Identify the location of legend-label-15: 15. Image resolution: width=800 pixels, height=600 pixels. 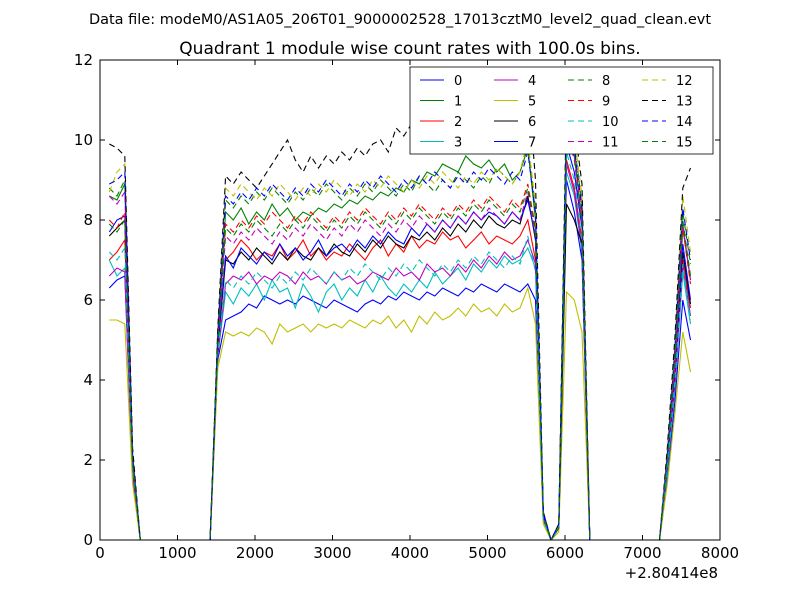
(684, 143).